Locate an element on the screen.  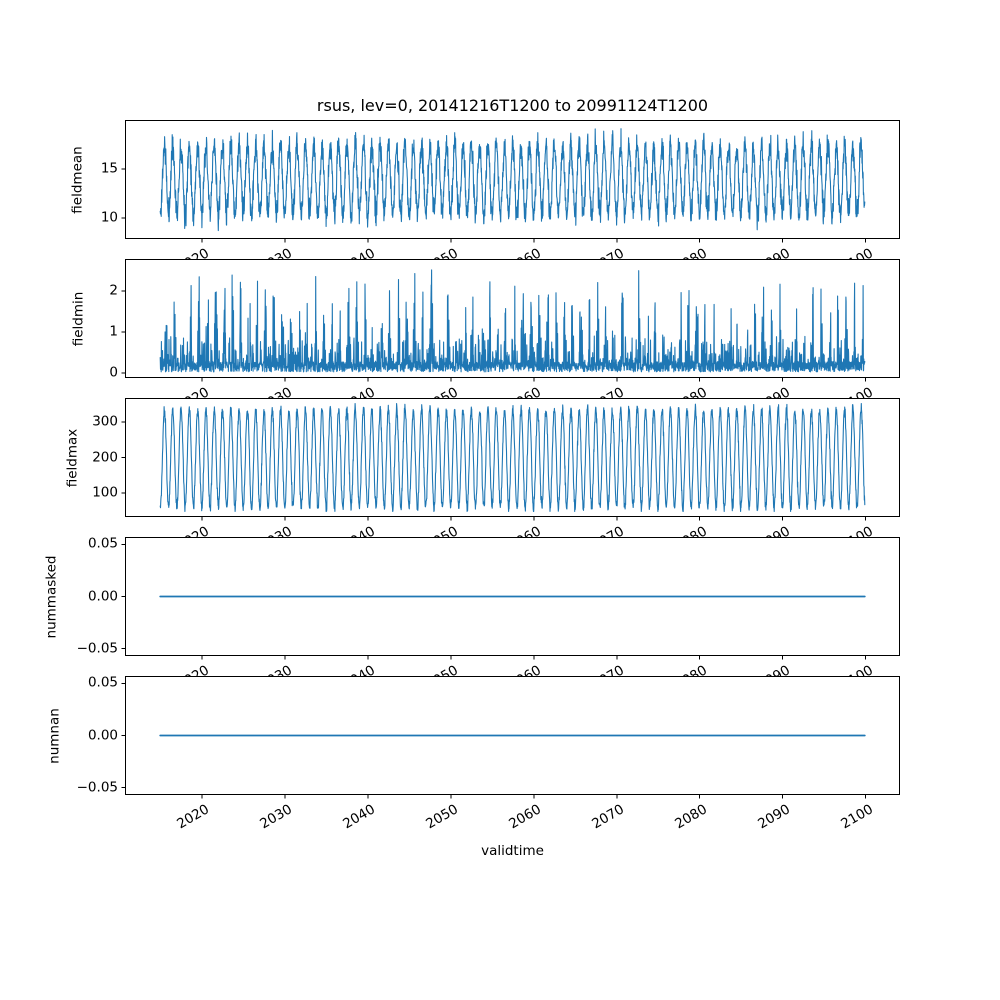
line-series-fieldmin is located at coordinates (512, 321).